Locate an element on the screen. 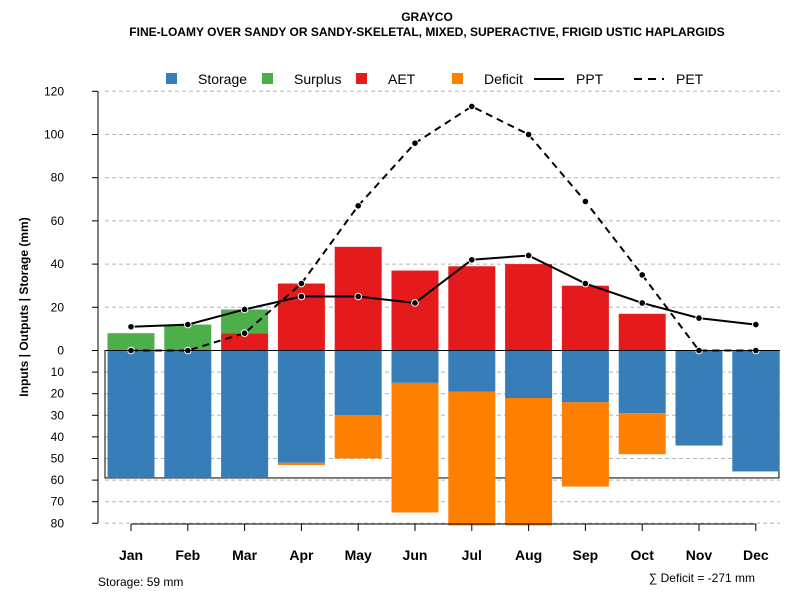 The image size is (800, 600). x-tick-label-apr: Apr is located at coordinates (301, 555).